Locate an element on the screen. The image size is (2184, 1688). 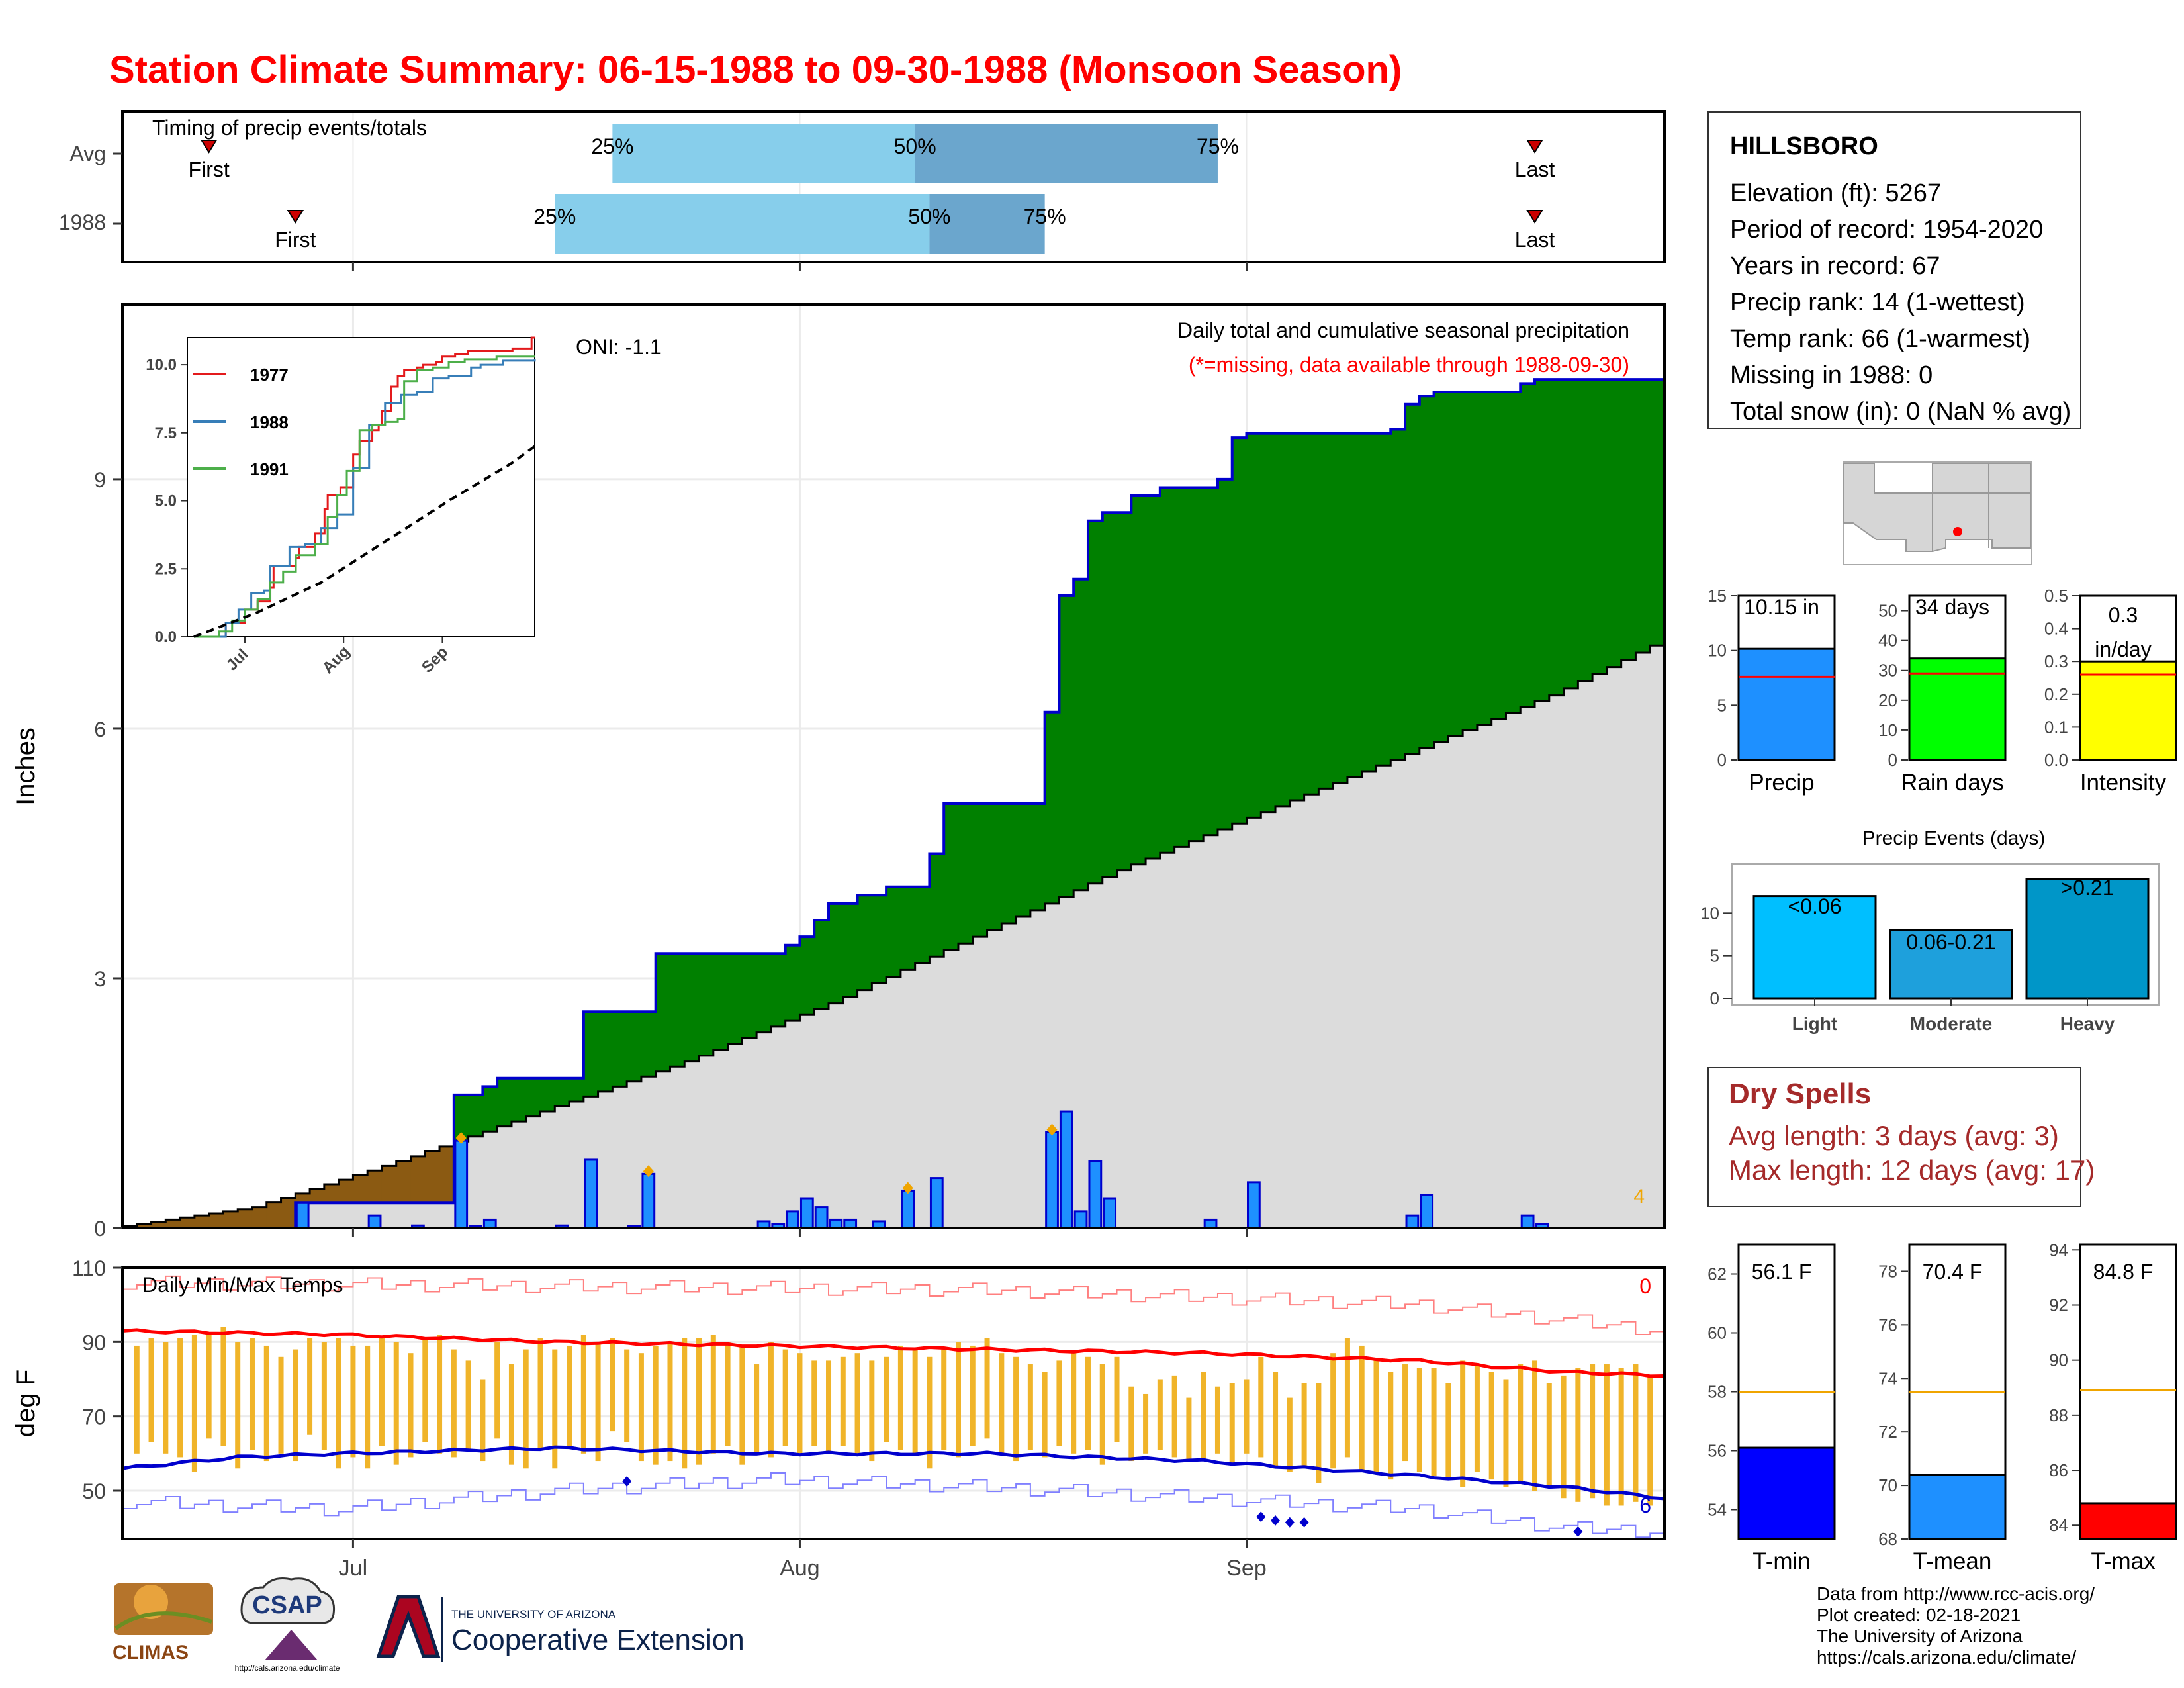
events-tick-label: 0 is located at coordinates (1715, 998).